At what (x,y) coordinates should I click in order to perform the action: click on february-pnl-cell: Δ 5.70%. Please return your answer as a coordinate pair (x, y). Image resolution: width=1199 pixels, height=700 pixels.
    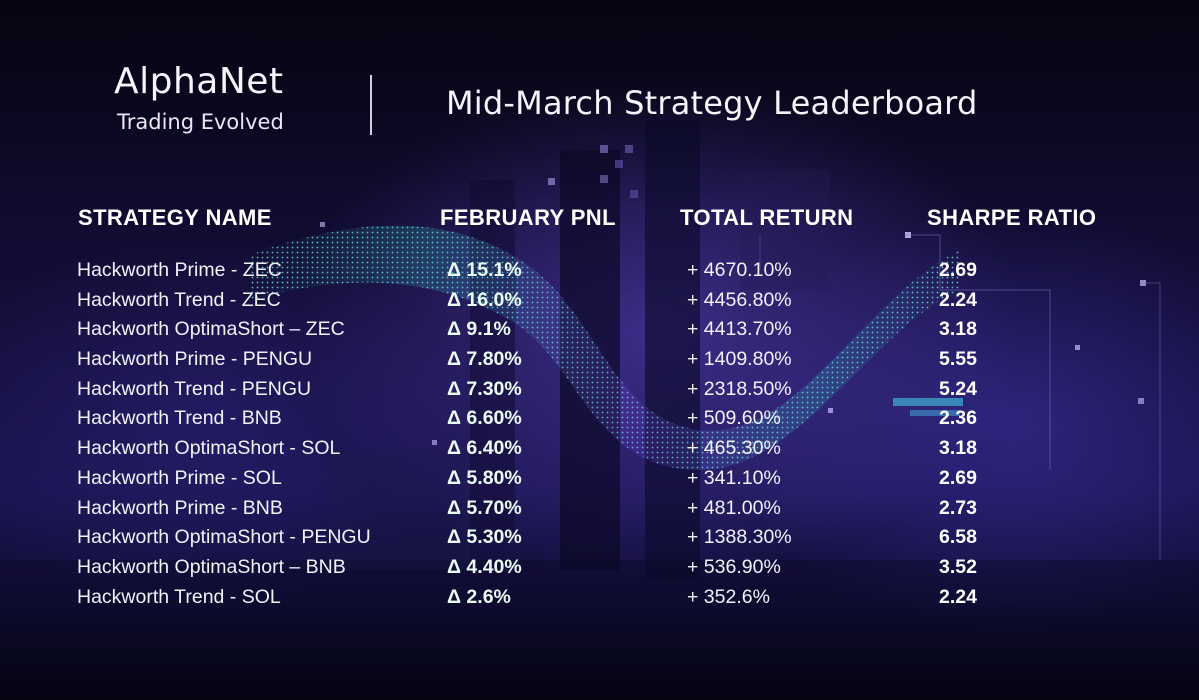
    Looking at the image, I should click on (484, 507).